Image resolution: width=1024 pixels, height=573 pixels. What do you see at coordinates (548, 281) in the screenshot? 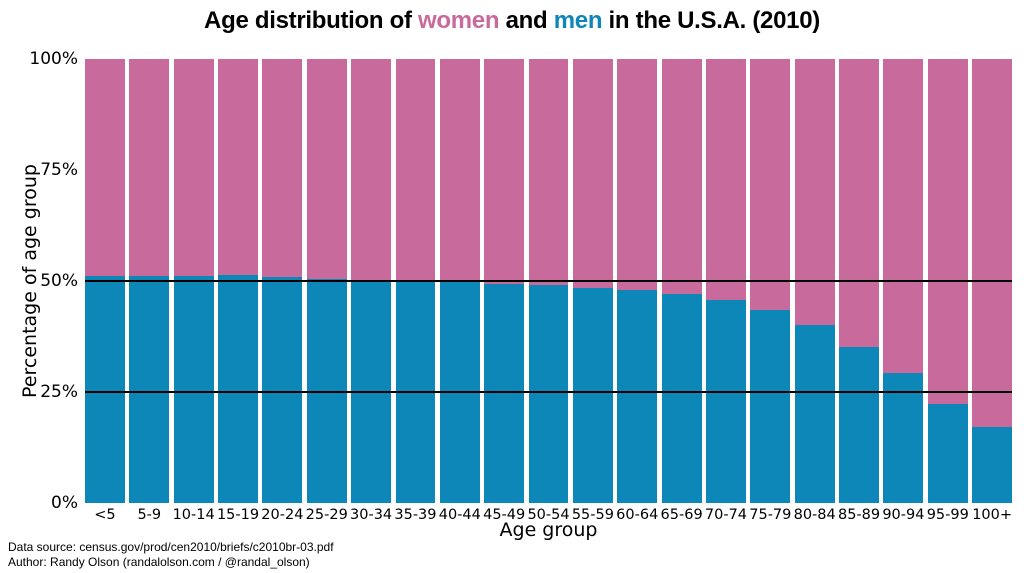
I see `reference-line-50pct` at bounding box center [548, 281].